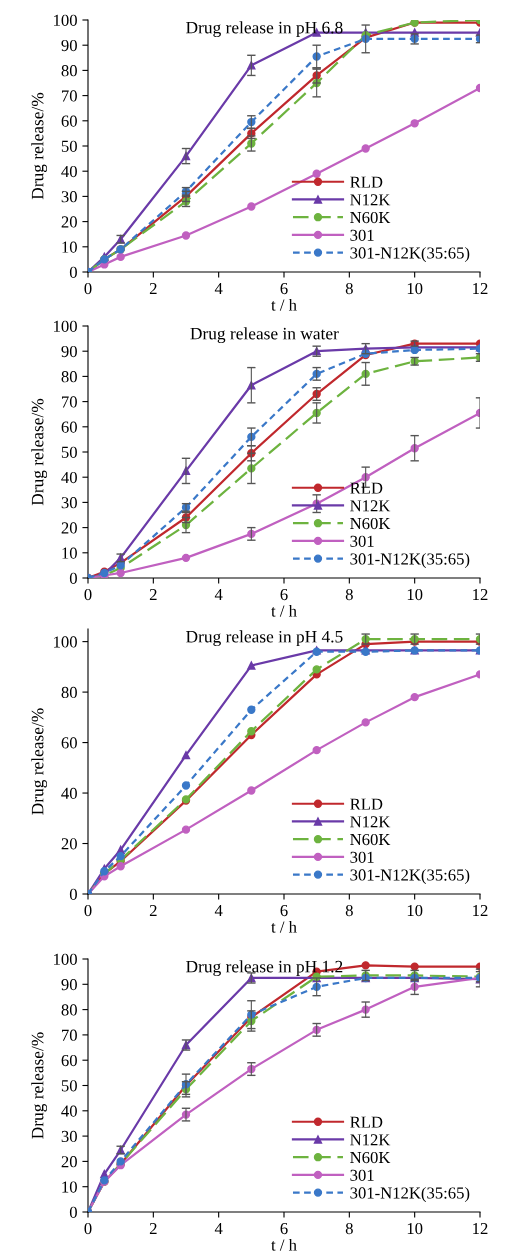 This screenshot has height=1257, width=530. What do you see at coordinates (264, 638) in the screenshot?
I see `chart-title: Drug release in pH 4.5` at bounding box center [264, 638].